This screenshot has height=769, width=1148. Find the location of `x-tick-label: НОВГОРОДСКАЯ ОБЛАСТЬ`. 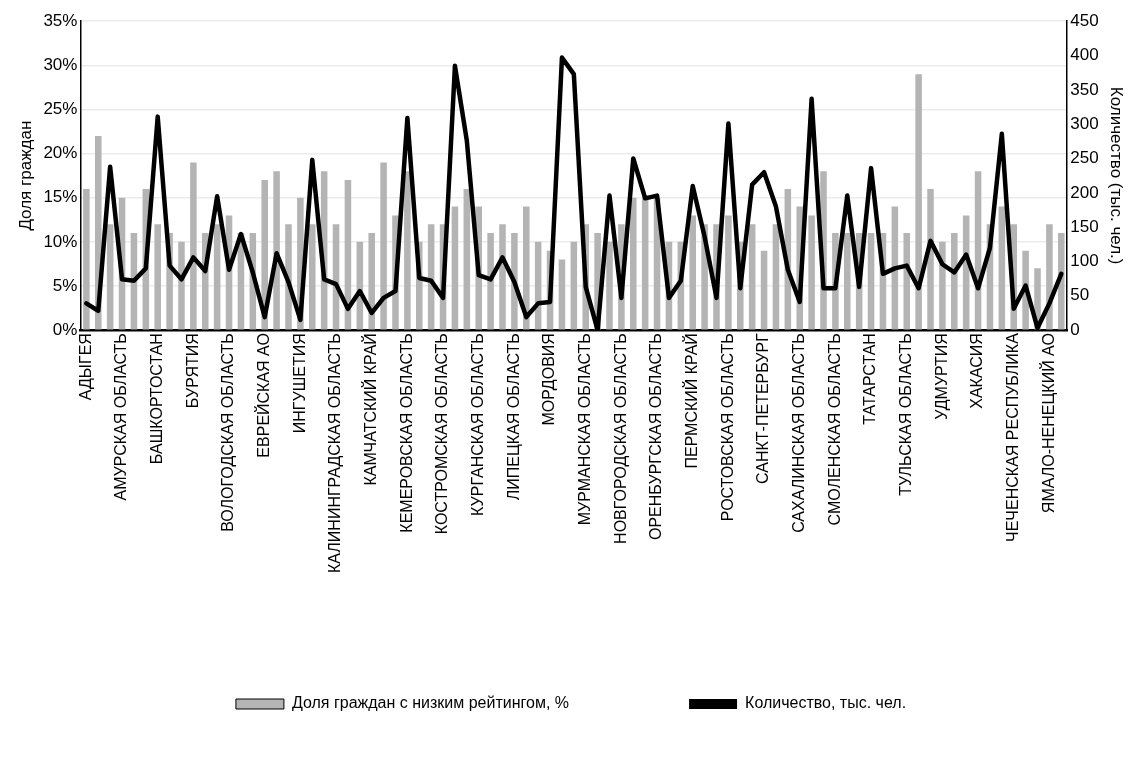

x-tick-label: НОВГОРОДСКАЯ ОБЛАСТЬ is located at coordinates (620, 438).